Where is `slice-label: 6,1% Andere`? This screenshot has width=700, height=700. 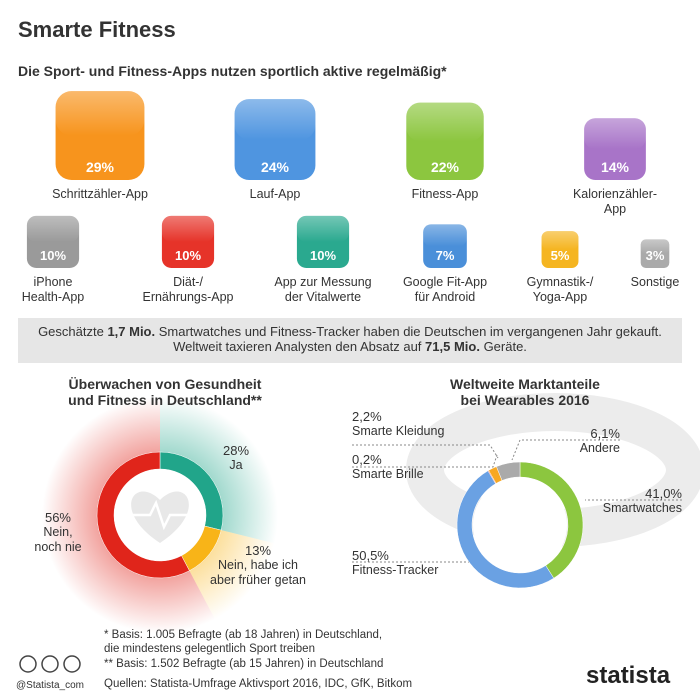
slice-label: 6,1% Andere is located at coordinates (600, 441).